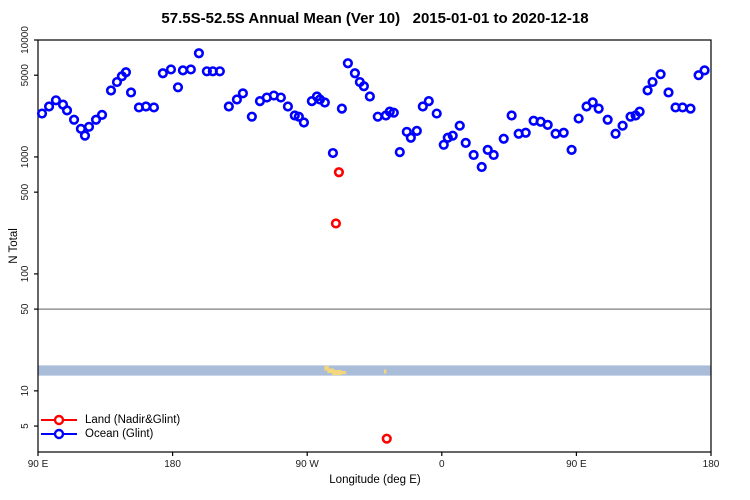 The image size is (750, 500). What do you see at coordinates (59, 434) in the screenshot?
I see `ocean-marker-icon` at bounding box center [59, 434].